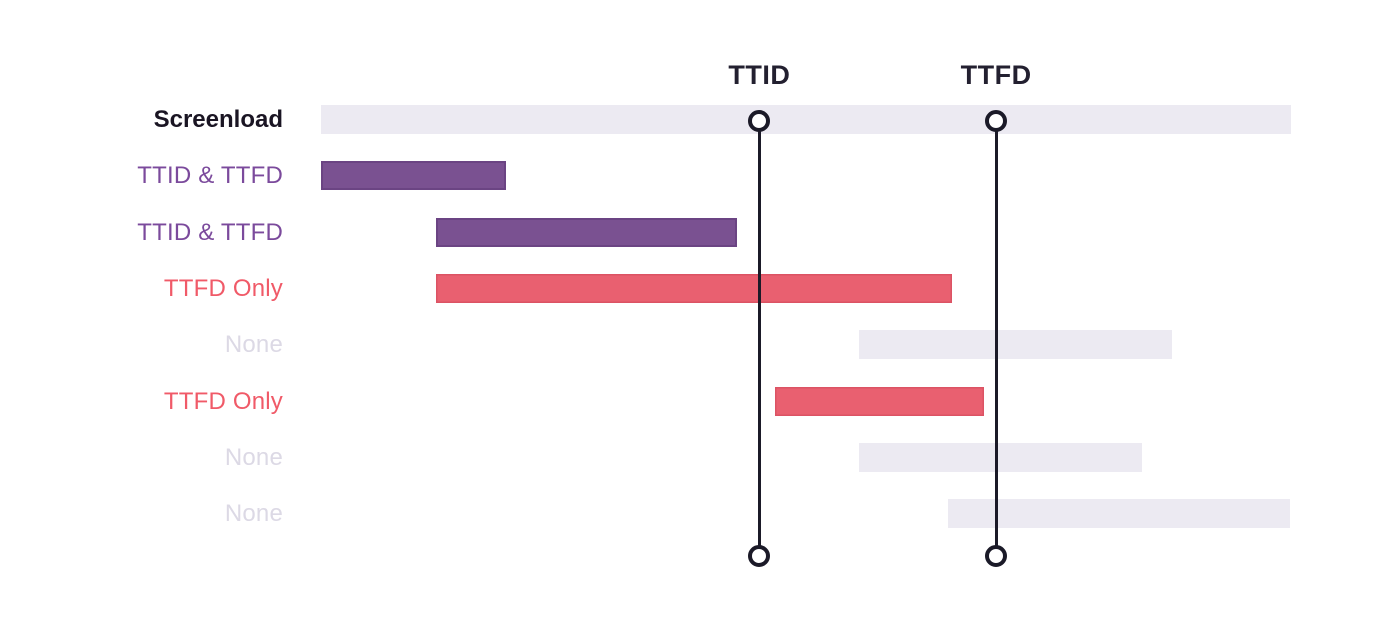  I want to click on chart-row-none-2: None, so click(700, 457).